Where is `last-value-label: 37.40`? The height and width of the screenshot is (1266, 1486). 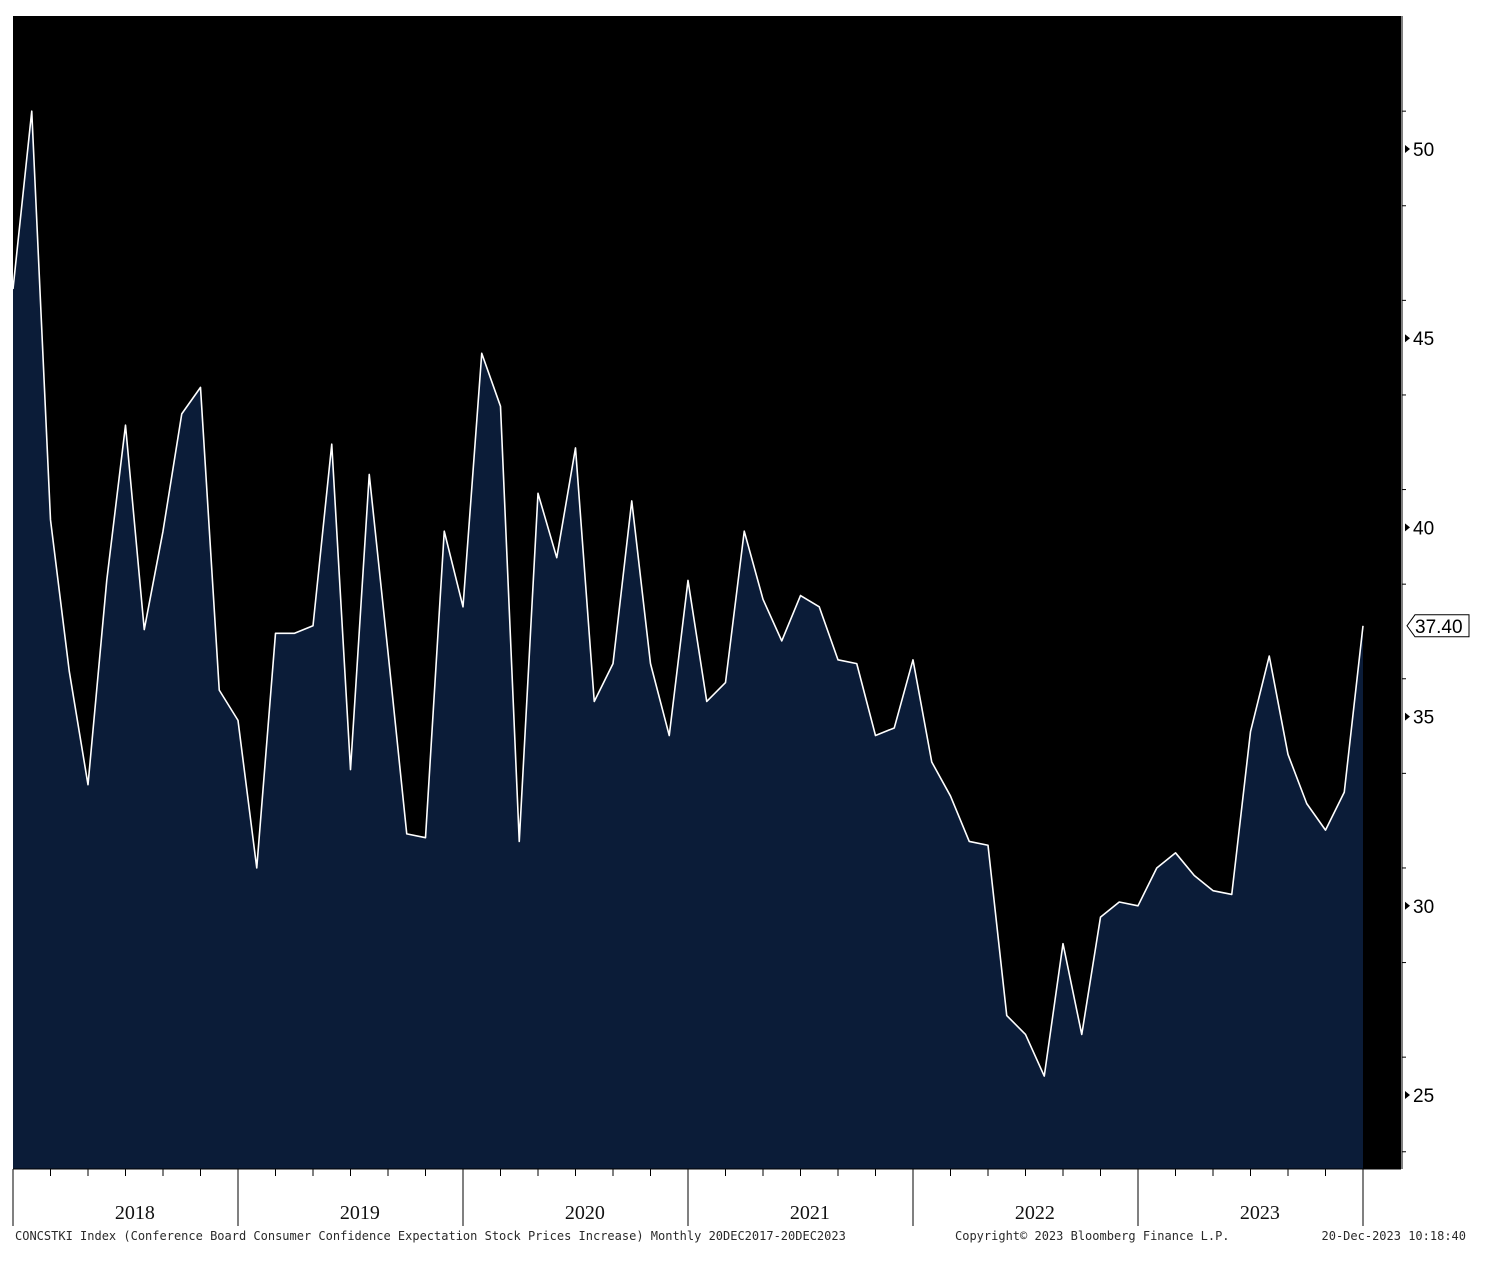 last-value-label: 37.40 is located at coordinates (1439, 627).